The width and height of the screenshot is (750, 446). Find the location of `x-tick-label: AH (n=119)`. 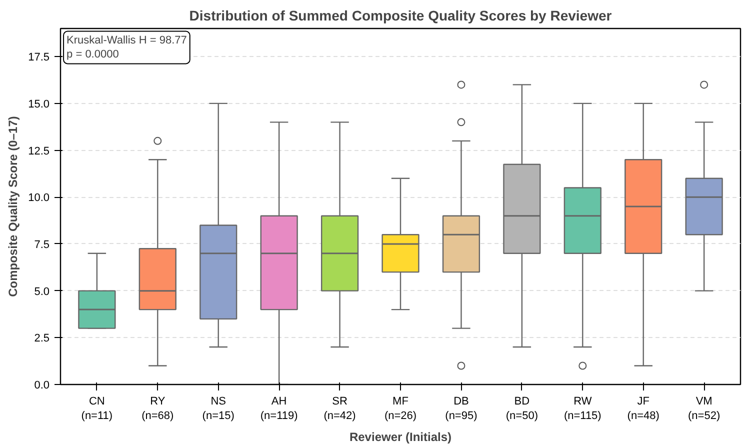

x-tick-label: AH (n=119) is located at coordinates (279, 409).